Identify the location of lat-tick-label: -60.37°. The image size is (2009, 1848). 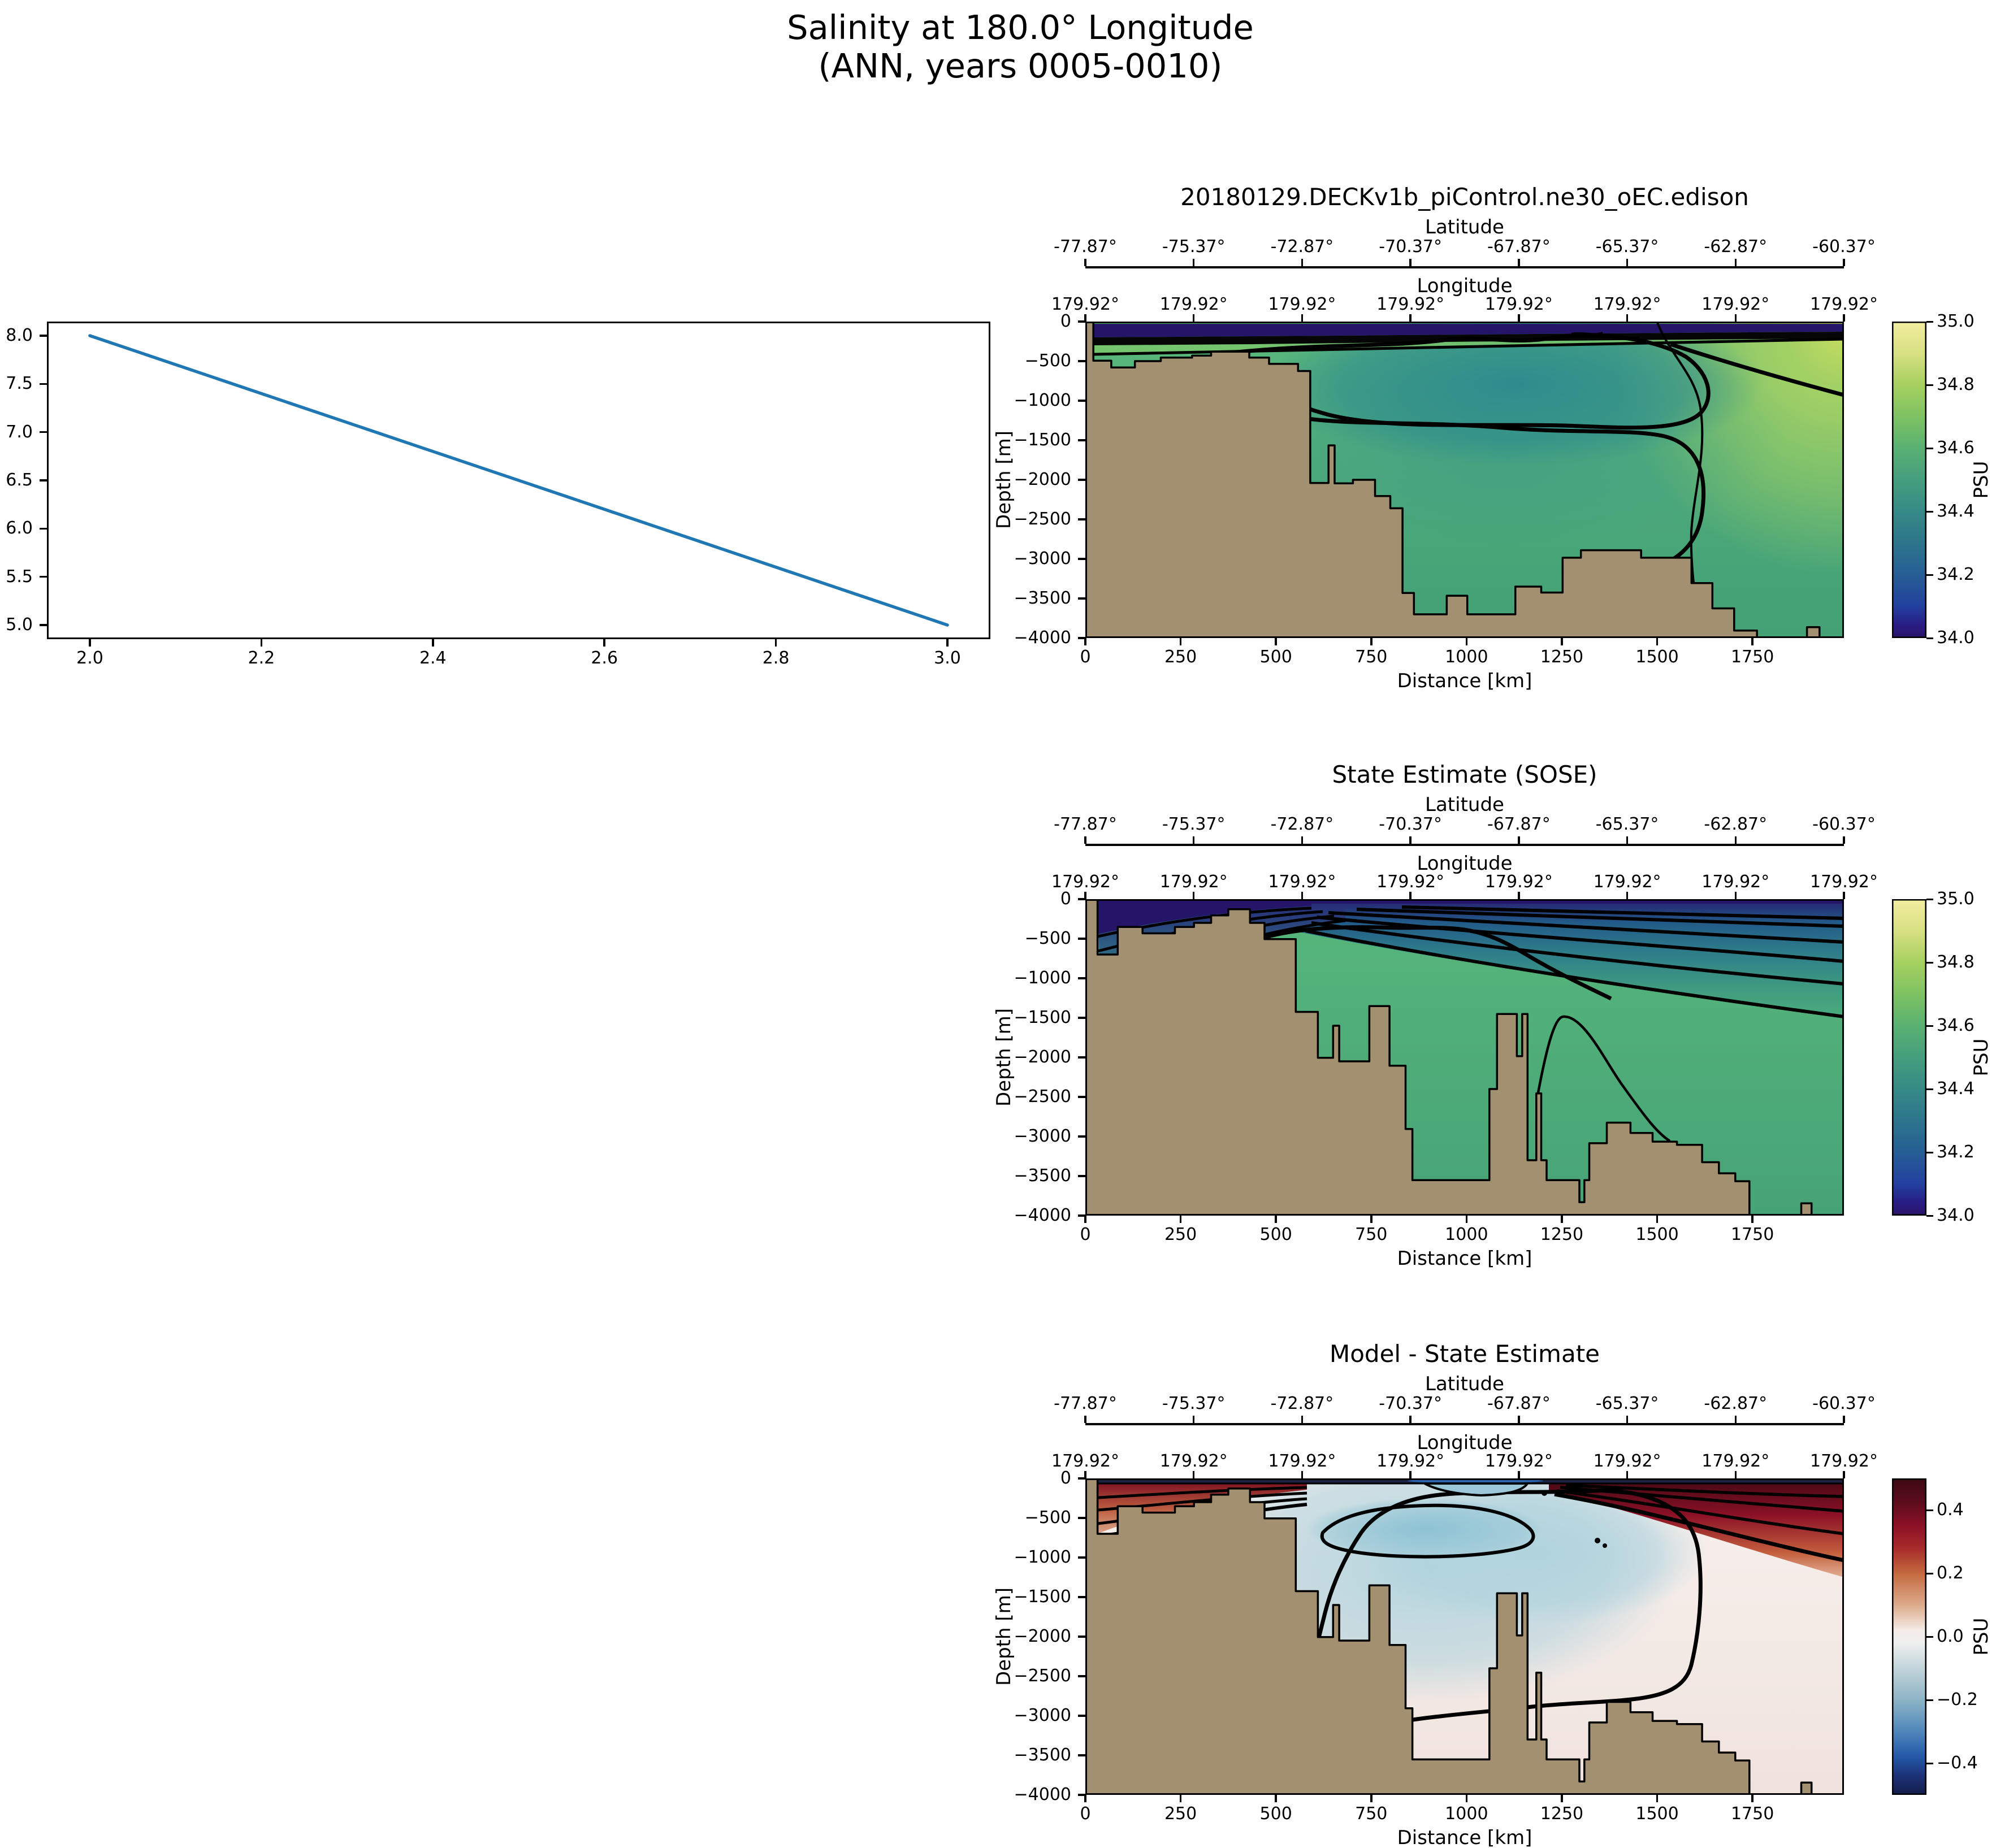
(1844, 824).